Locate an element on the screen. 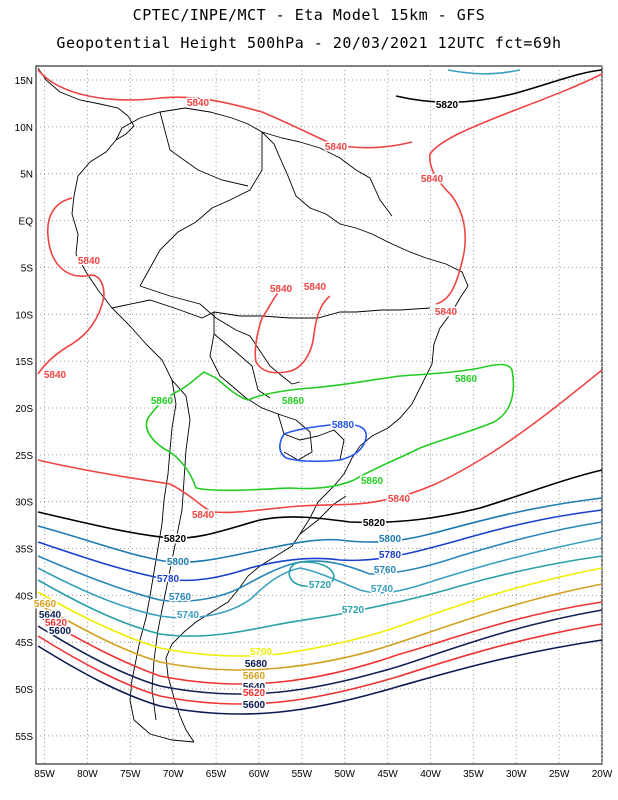 Image resolution: width=618 pixels, height=800 pixels. paraguay-border is located at coordinates (295, 437).